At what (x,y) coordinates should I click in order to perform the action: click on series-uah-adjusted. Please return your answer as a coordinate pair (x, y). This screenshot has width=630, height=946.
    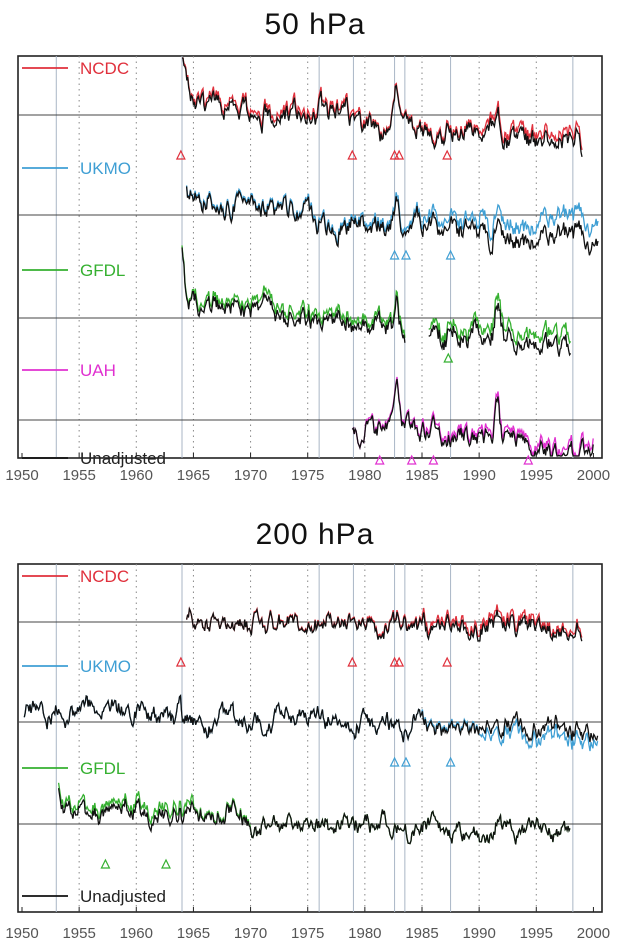
    Looking at the image, I should click on (472, 417).